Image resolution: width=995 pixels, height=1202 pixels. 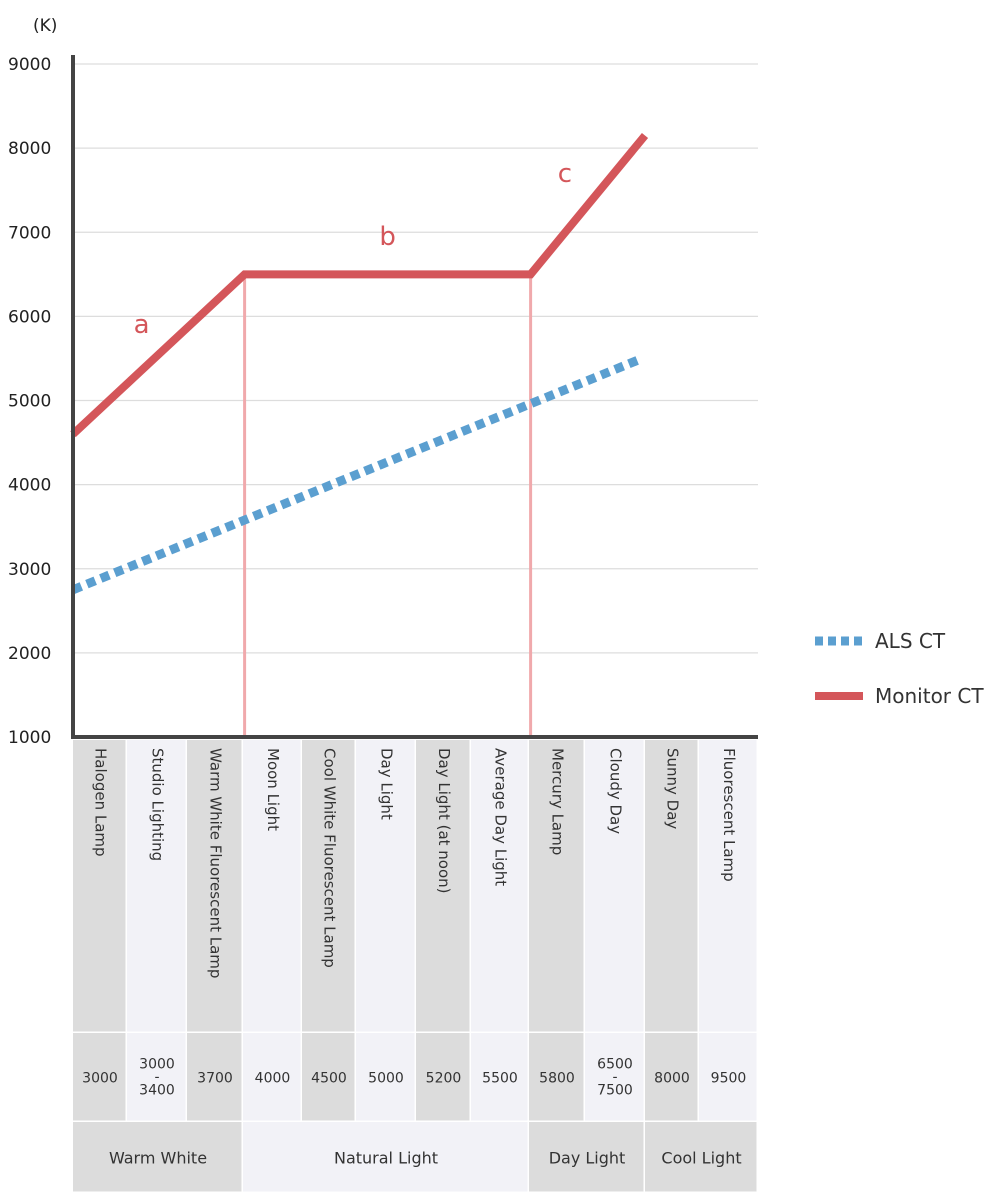 What do you see at coordinates (29, 570) in the screenshot?
I see `y-tick-label: 3000` at bounding box center [29, 570].